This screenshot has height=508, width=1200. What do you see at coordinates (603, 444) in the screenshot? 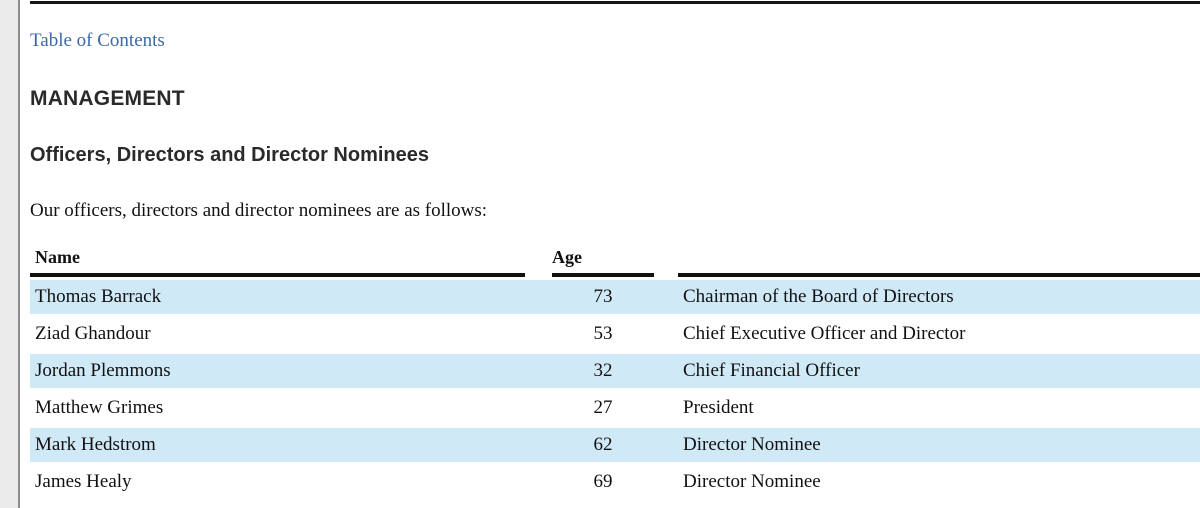
I see `cell-age: 62` at bounding box center [603, 444].